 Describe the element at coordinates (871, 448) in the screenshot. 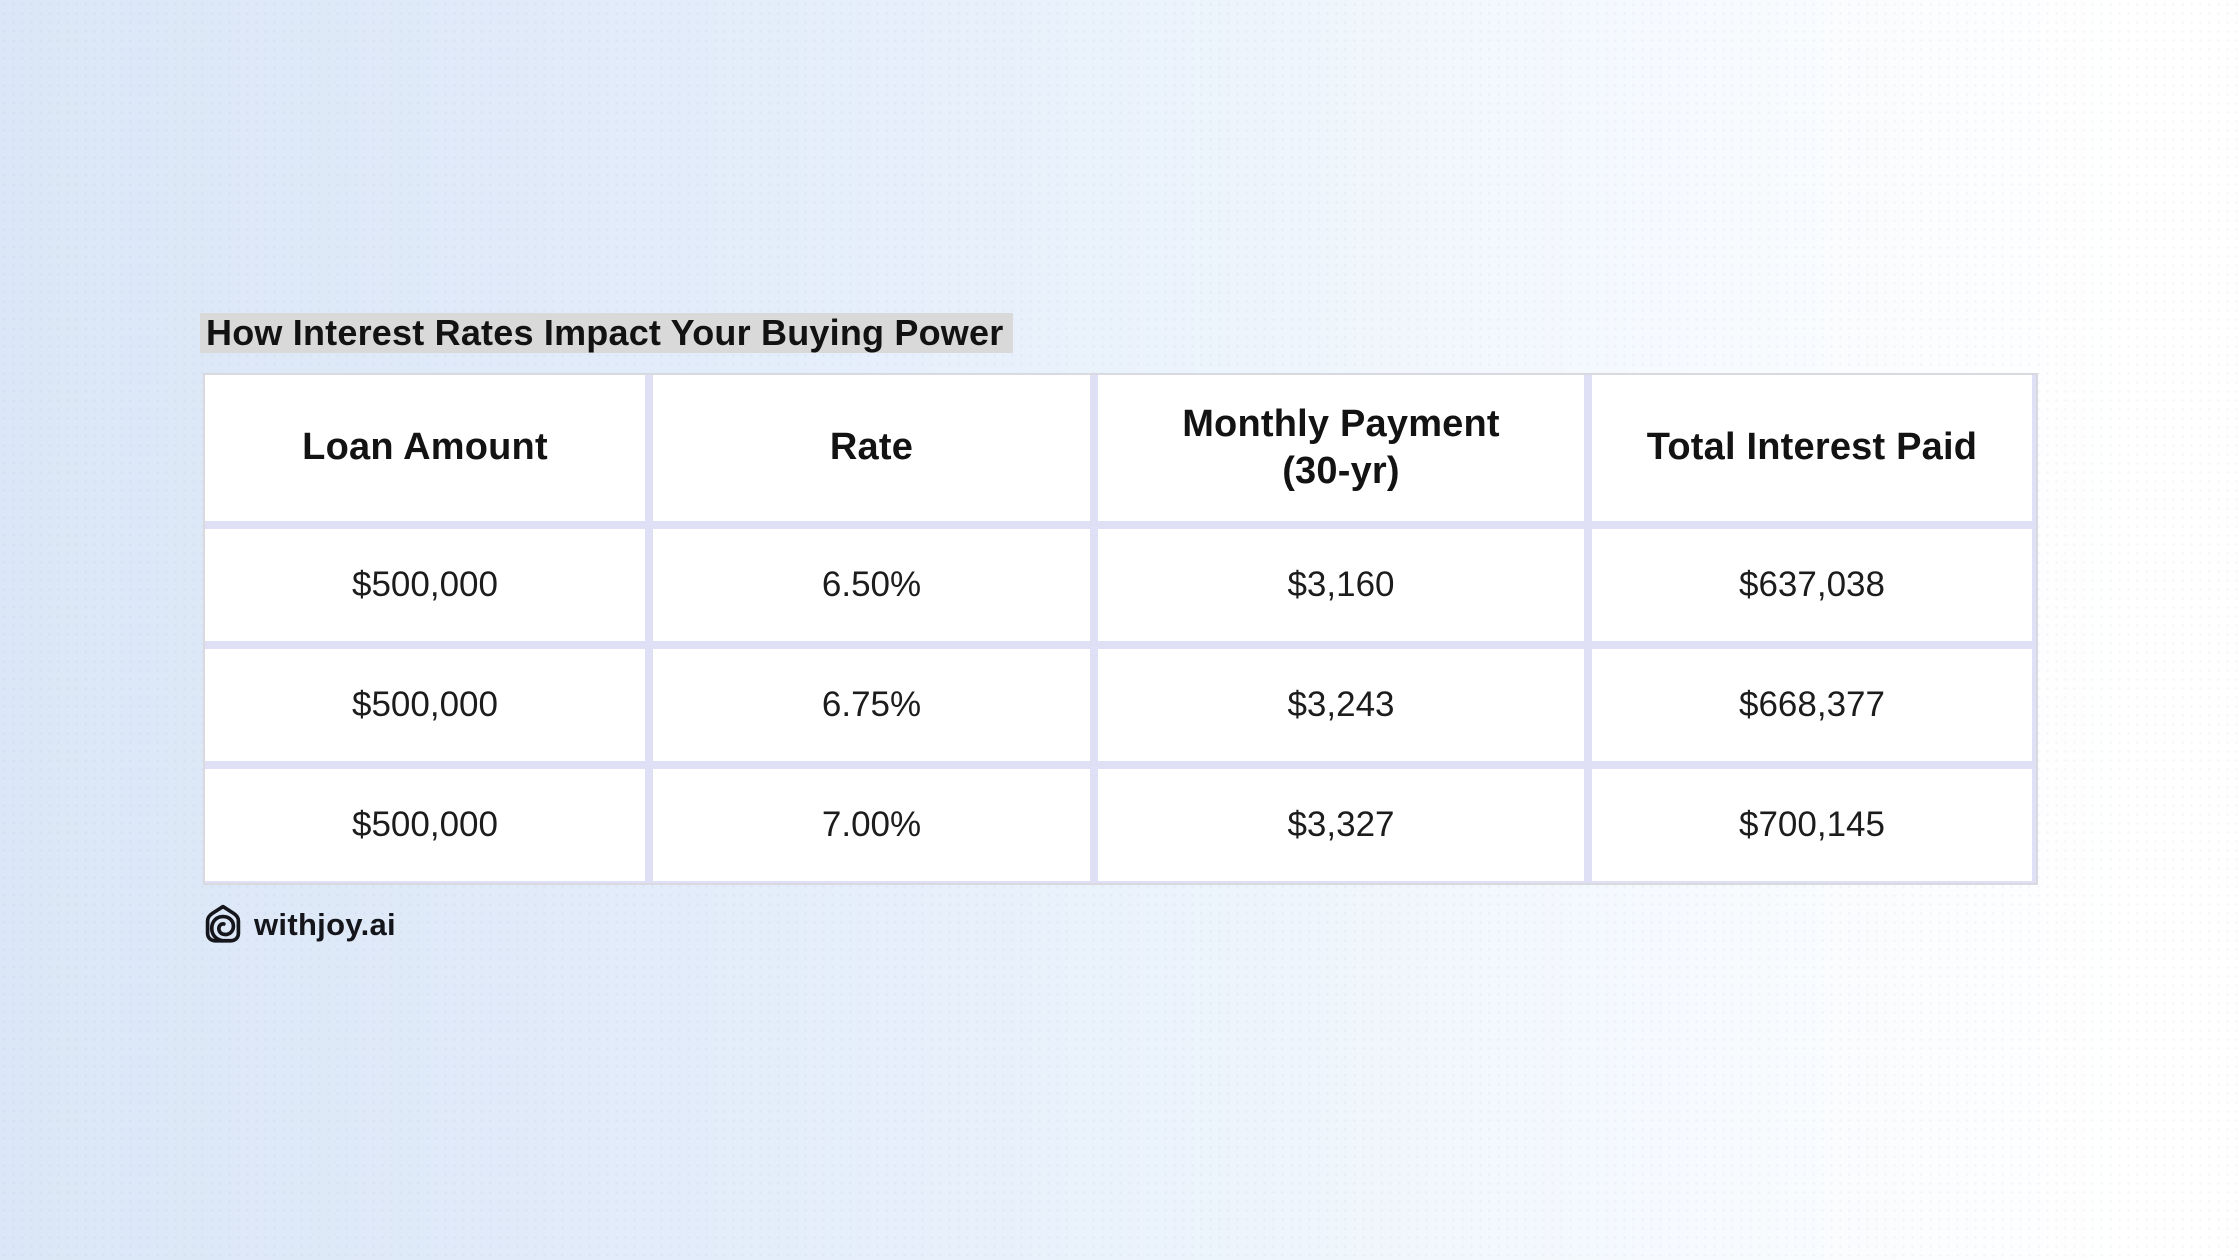

I see `column-header-rate: Rate` at that location.